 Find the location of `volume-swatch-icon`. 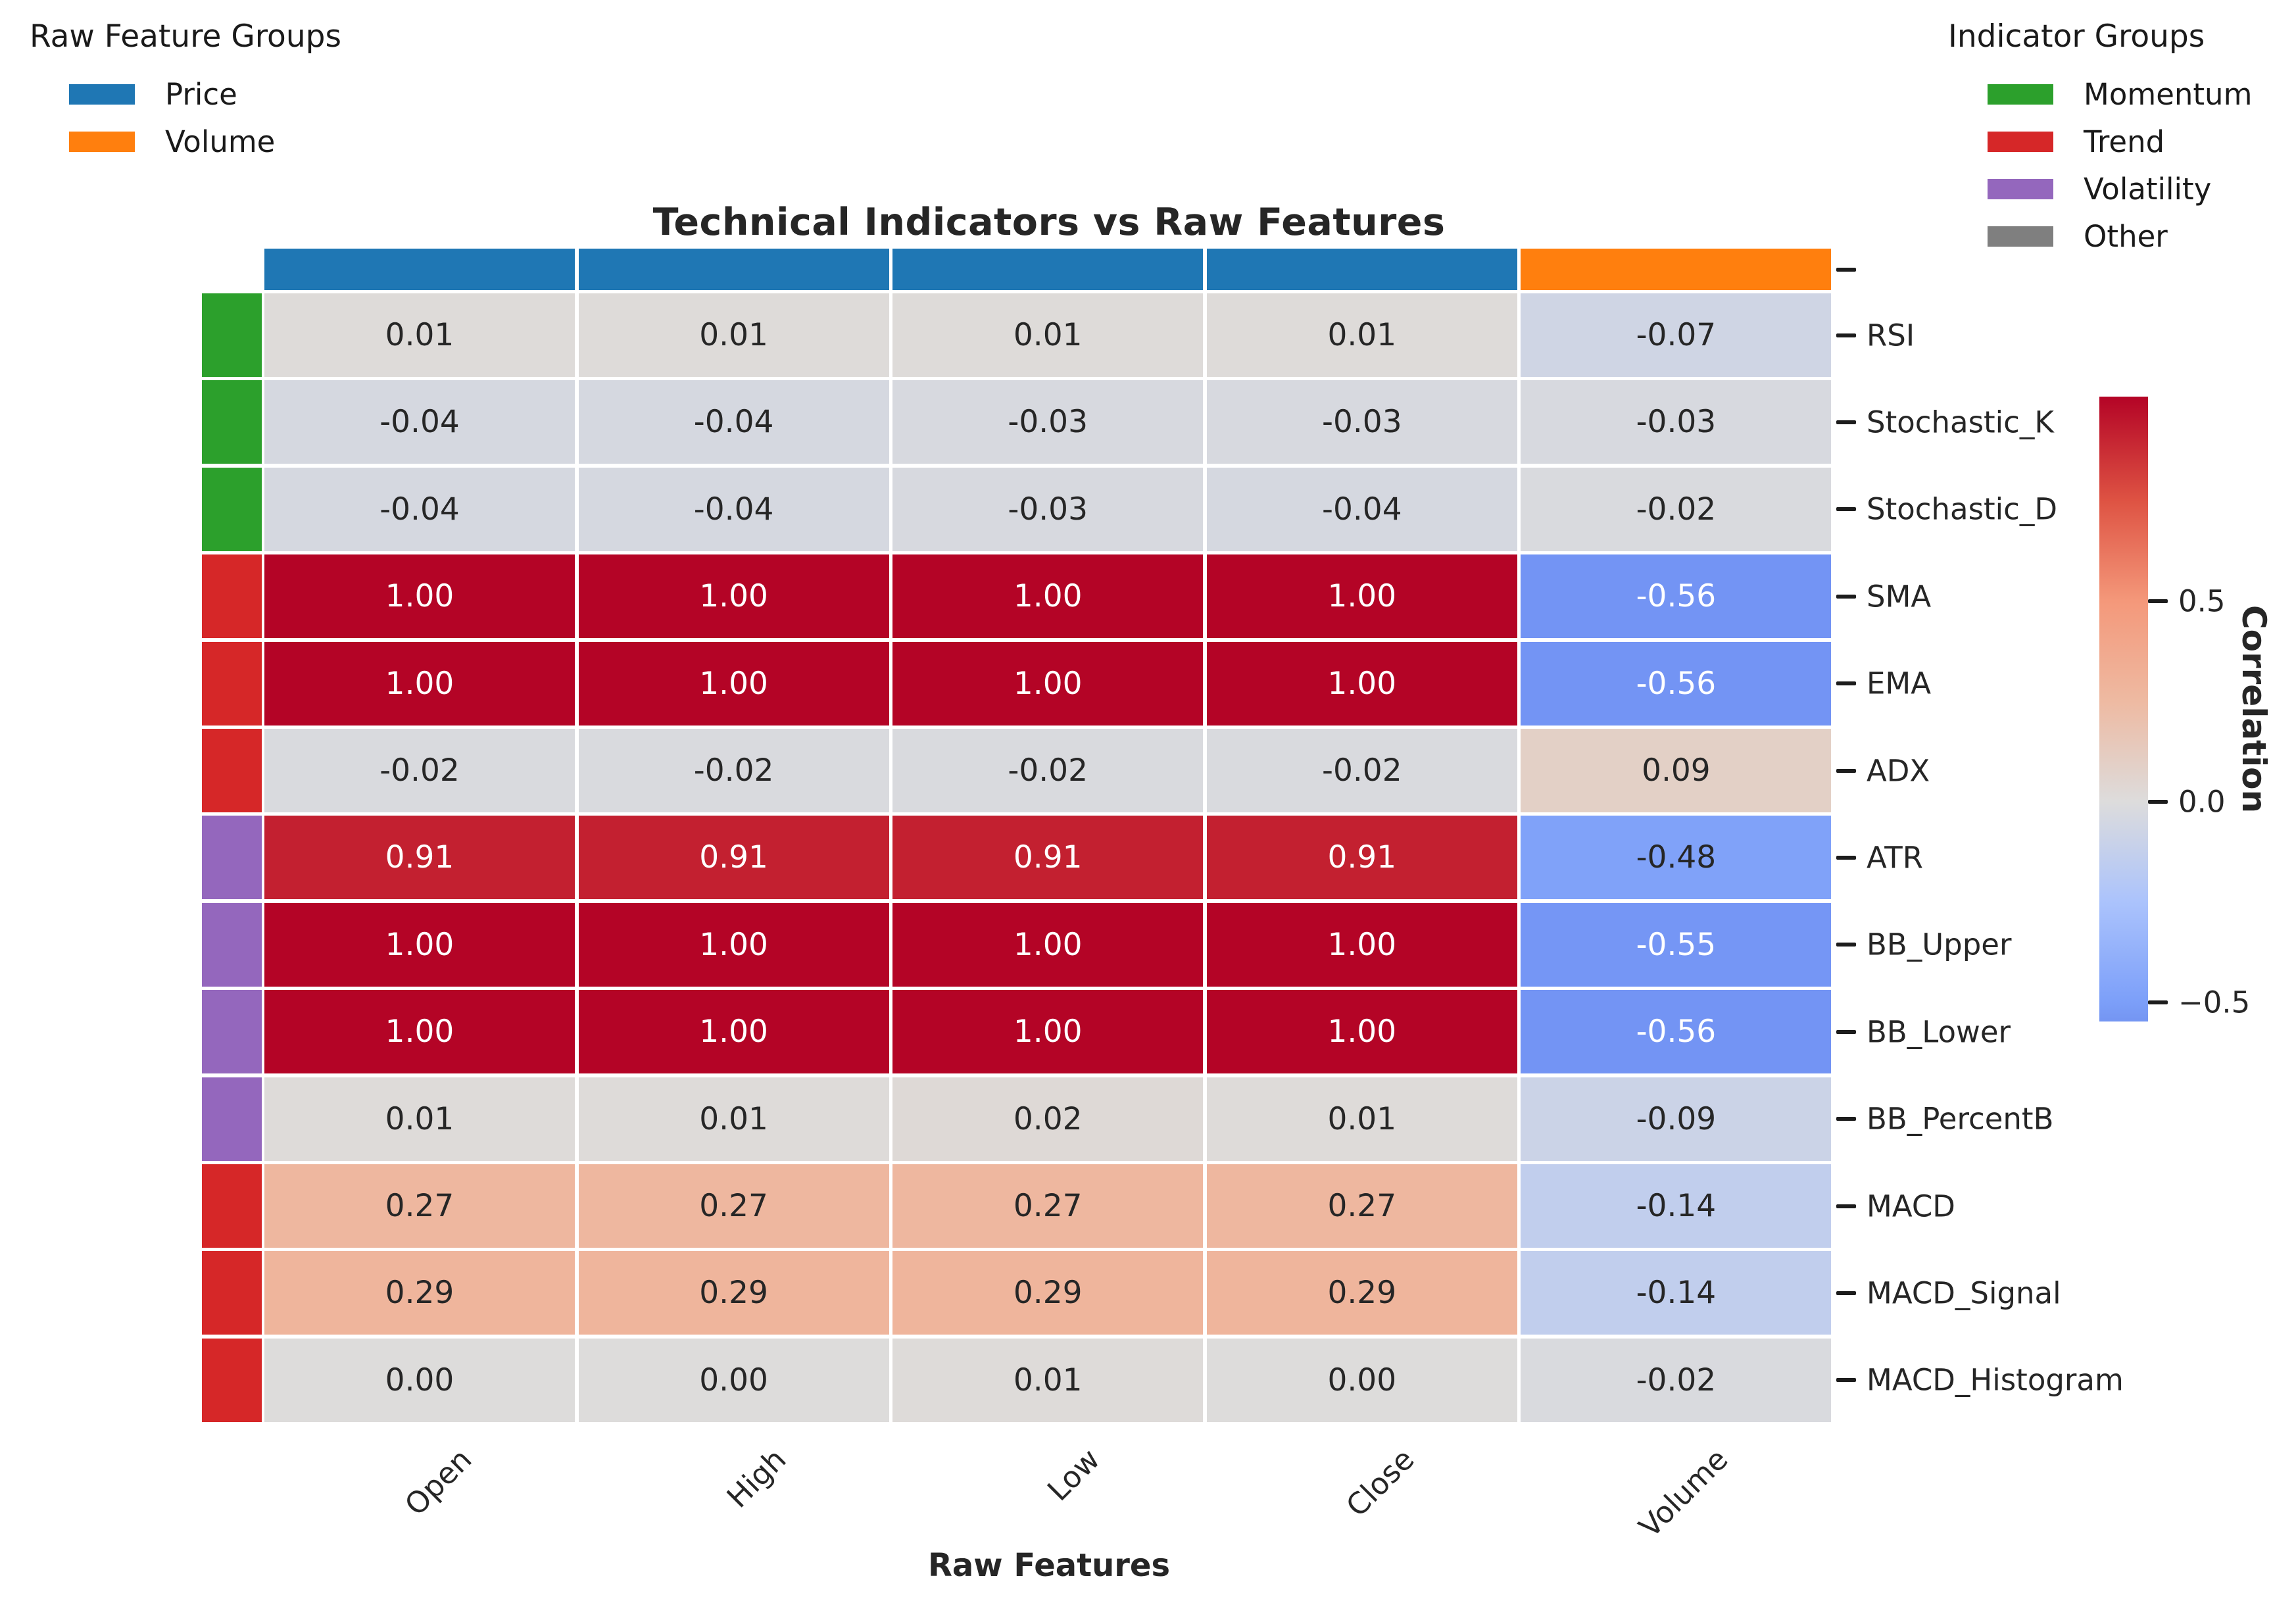

volume-swatch-icon is located at coordinates (102, 141).